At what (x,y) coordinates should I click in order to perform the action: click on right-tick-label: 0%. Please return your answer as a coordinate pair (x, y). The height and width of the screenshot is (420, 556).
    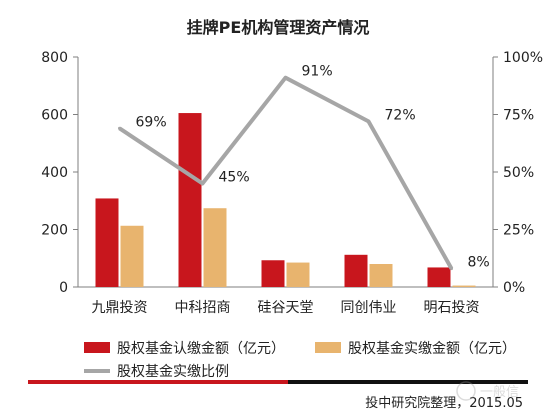
    Looking at the image, I should click on (514, 288).